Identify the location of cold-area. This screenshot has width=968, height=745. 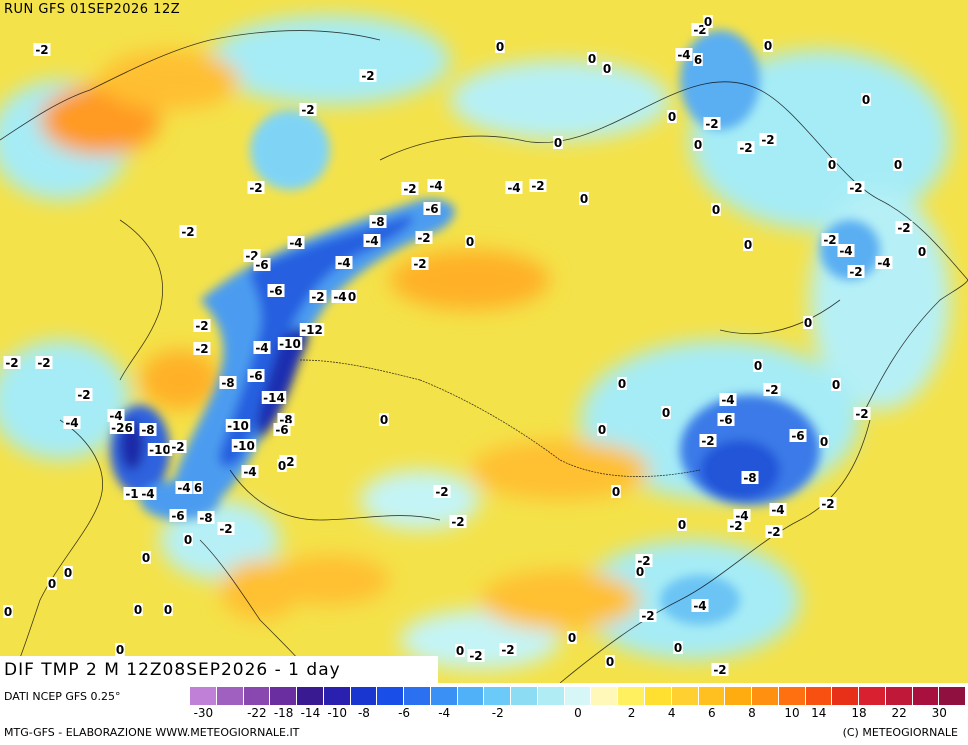
(740, 470).